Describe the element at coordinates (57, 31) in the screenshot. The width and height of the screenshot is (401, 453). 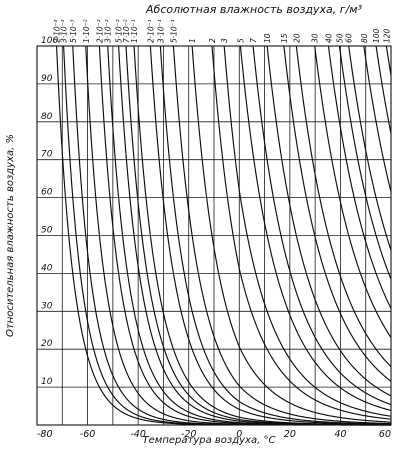
I see `curve-label: 2·10⁻³` at that location.